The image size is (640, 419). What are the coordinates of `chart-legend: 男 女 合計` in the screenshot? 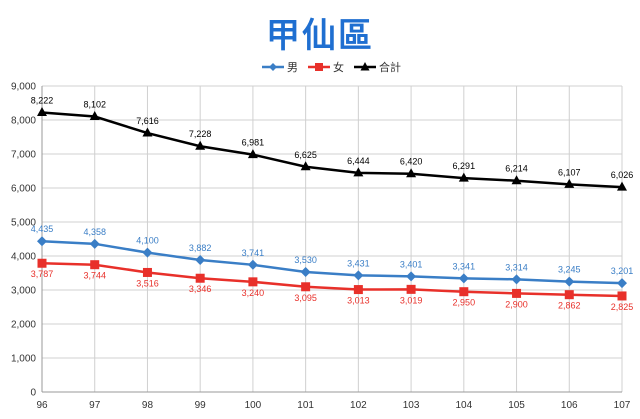 It's located at (331, 67).